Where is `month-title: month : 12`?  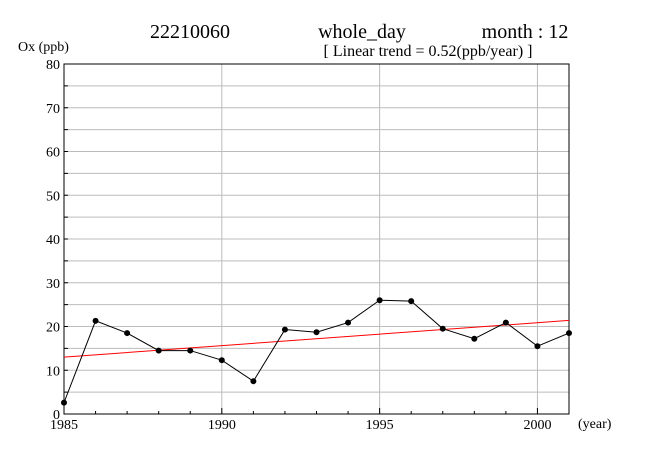
month-title: month : 12 is located at coordinates (525, 32).